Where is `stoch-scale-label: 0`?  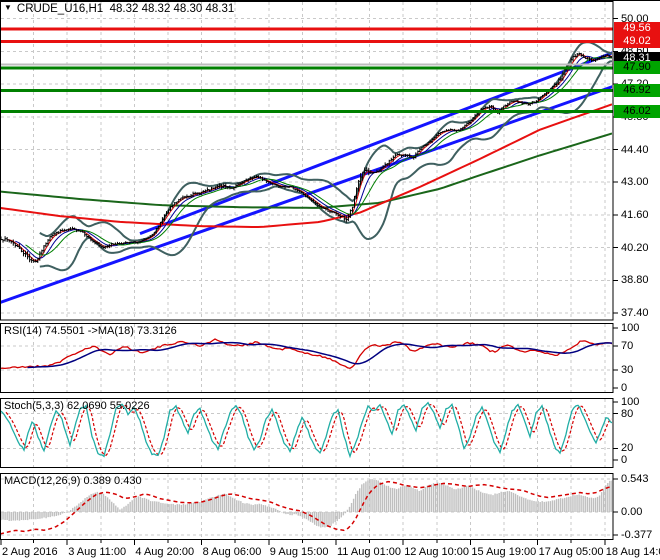 stoch-scale-label: 0 is located at coordinates (624, 460).